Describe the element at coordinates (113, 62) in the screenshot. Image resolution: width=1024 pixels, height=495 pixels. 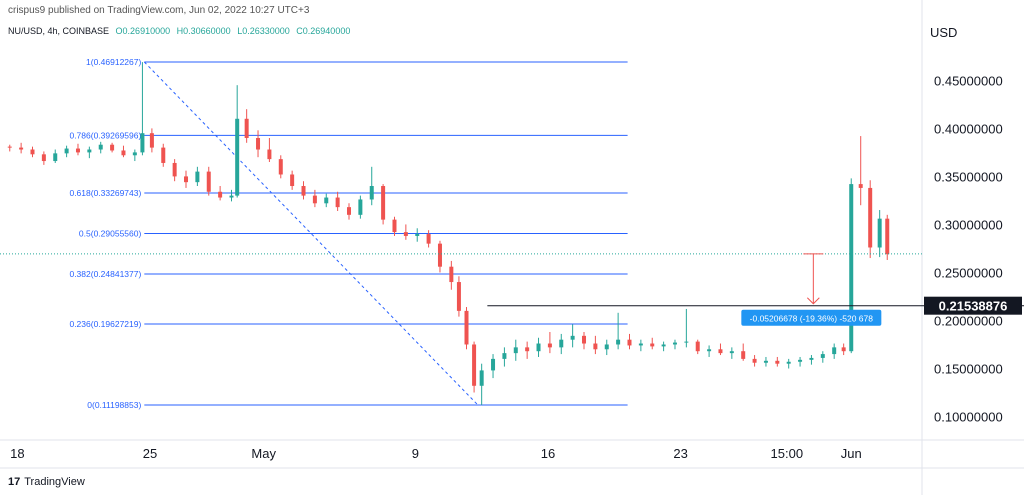
I see `fib-level-label: 1(0.46912267)` at that location.